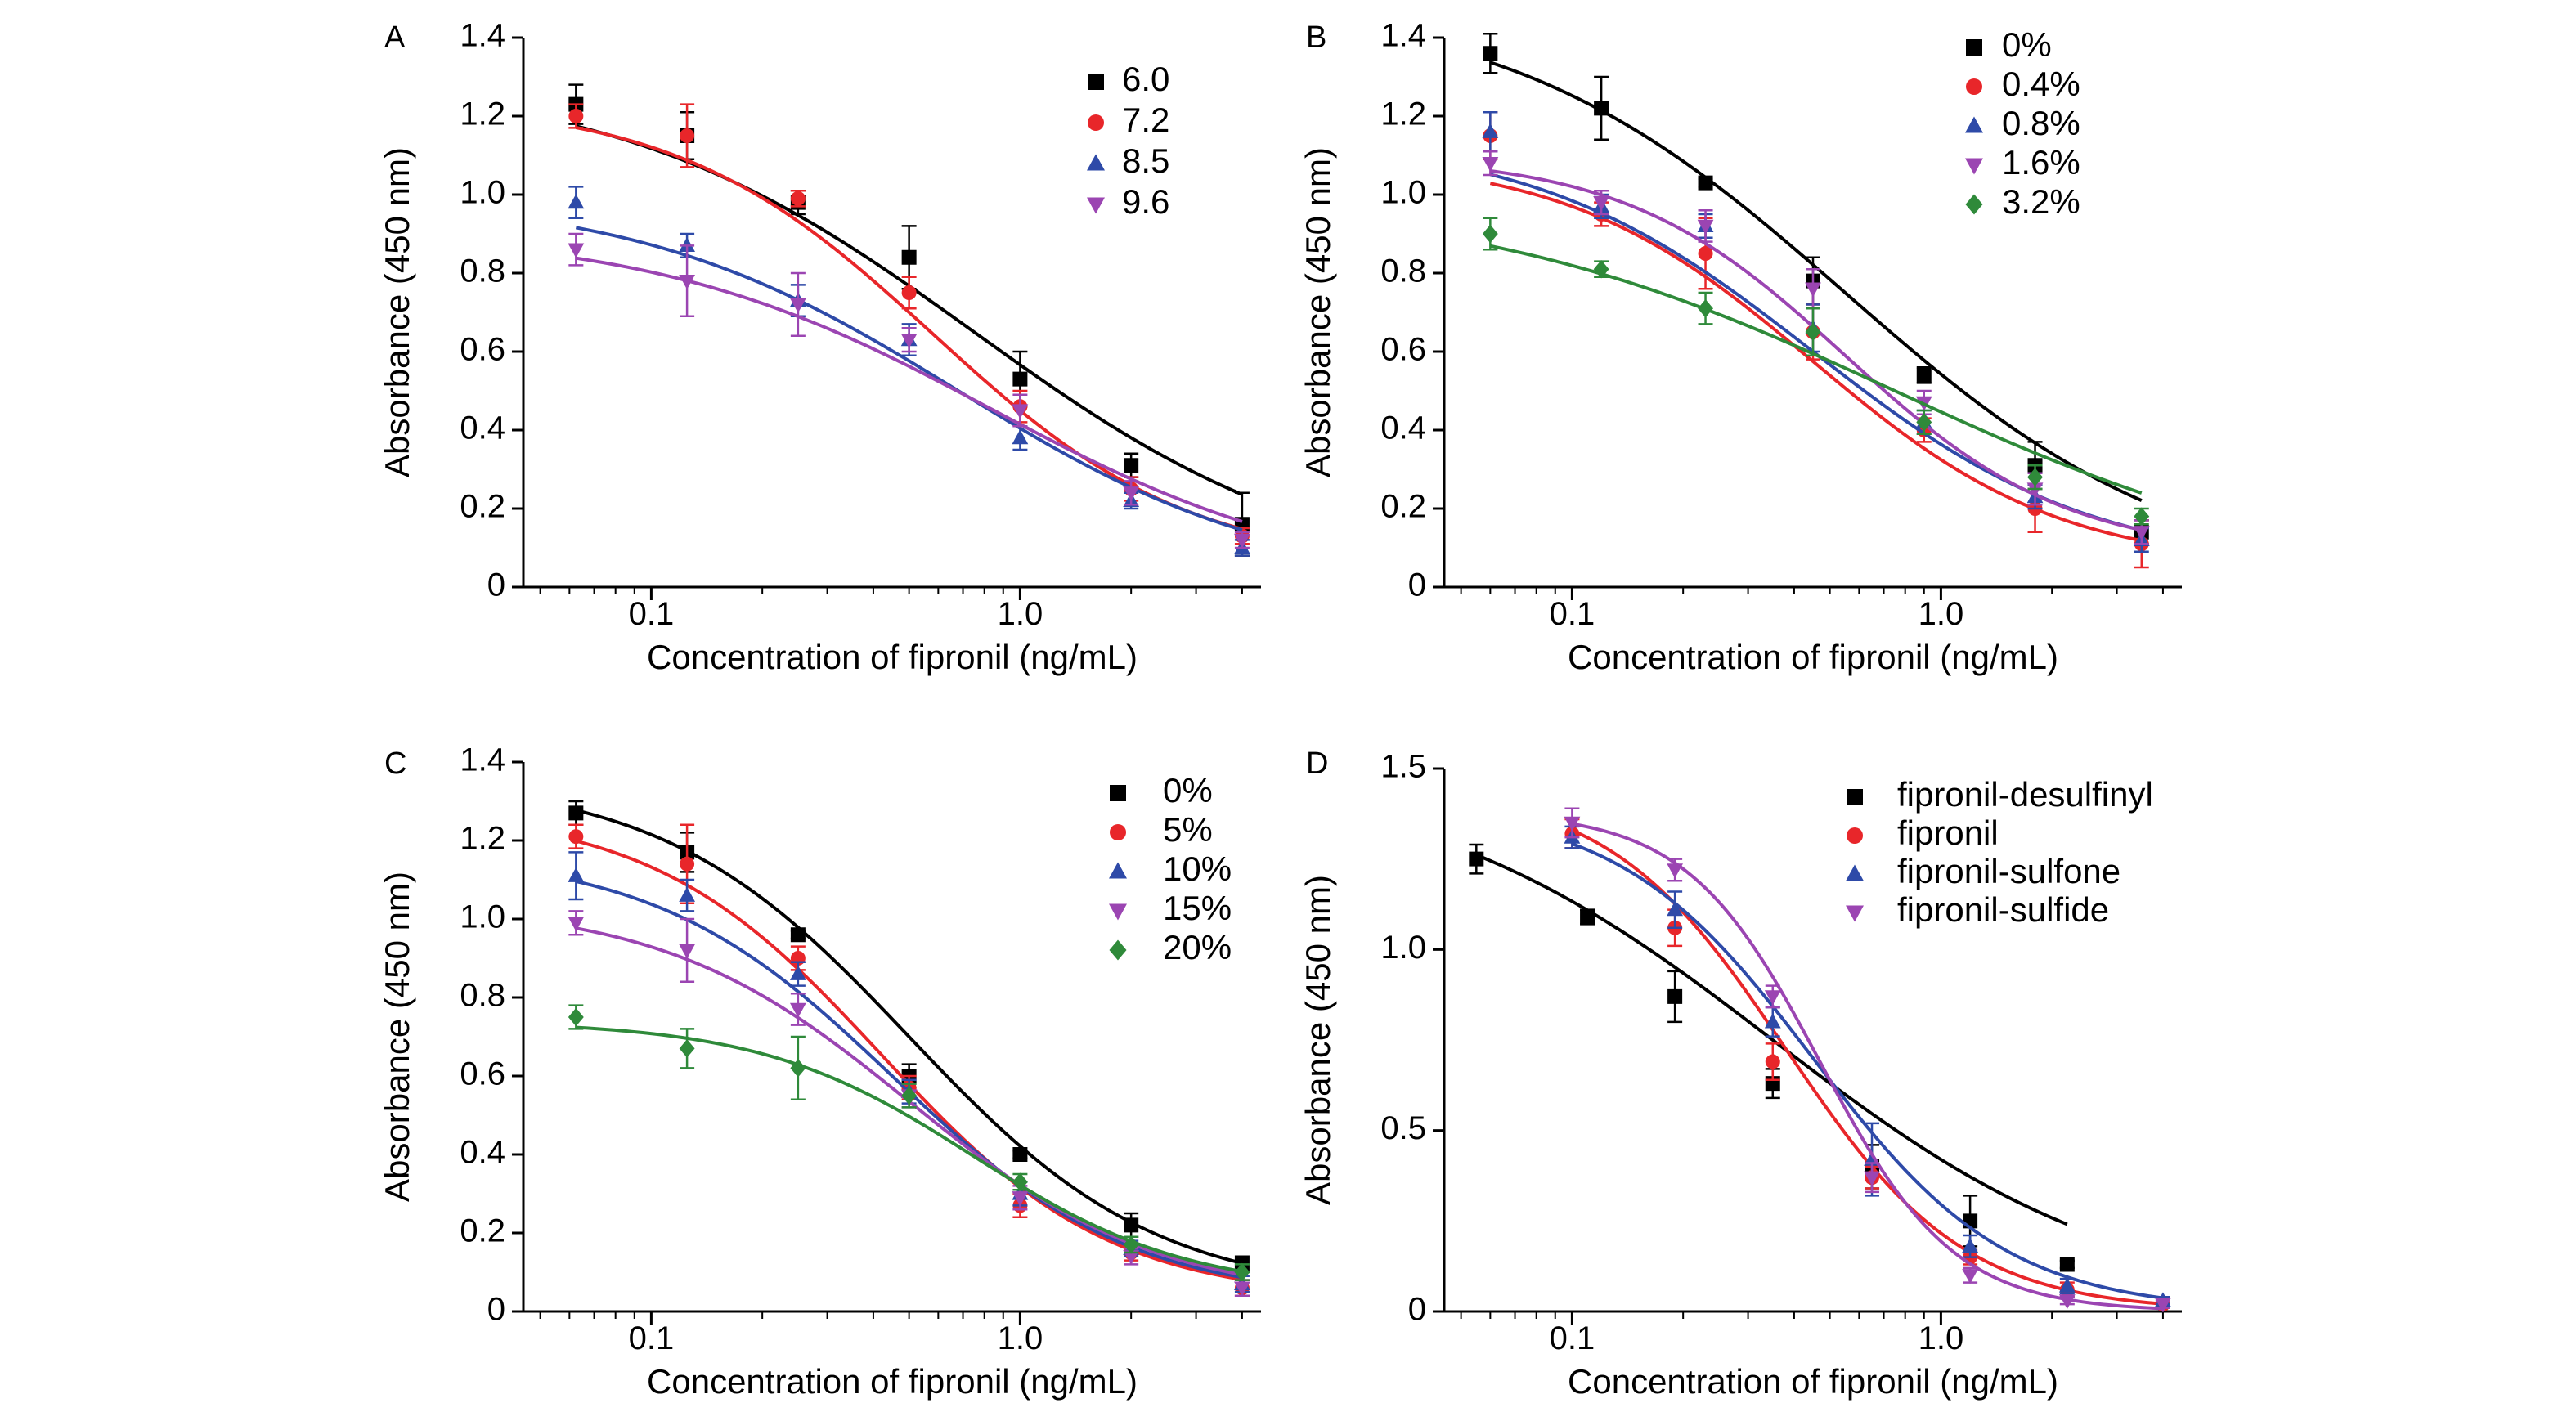  What do you see at coordinates (1197, 947) in the screenshot?
I see `legend-label: 20%` at bounding box center [1197, 947].